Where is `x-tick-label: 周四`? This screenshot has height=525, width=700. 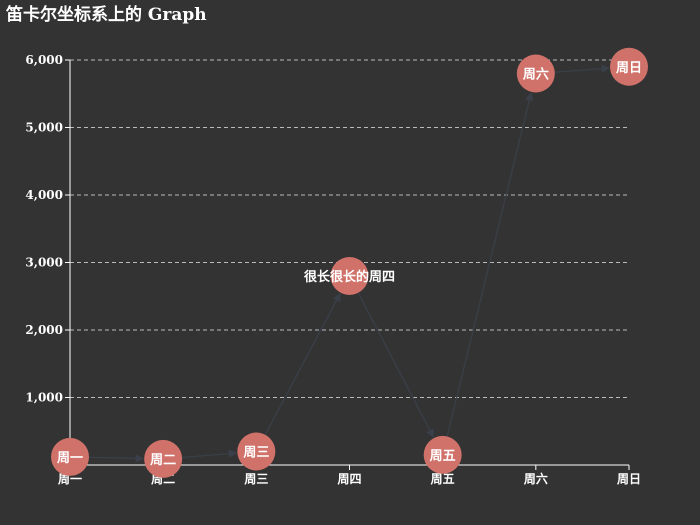 x-tick-label: 周四 is located at coordinates (349, 479).